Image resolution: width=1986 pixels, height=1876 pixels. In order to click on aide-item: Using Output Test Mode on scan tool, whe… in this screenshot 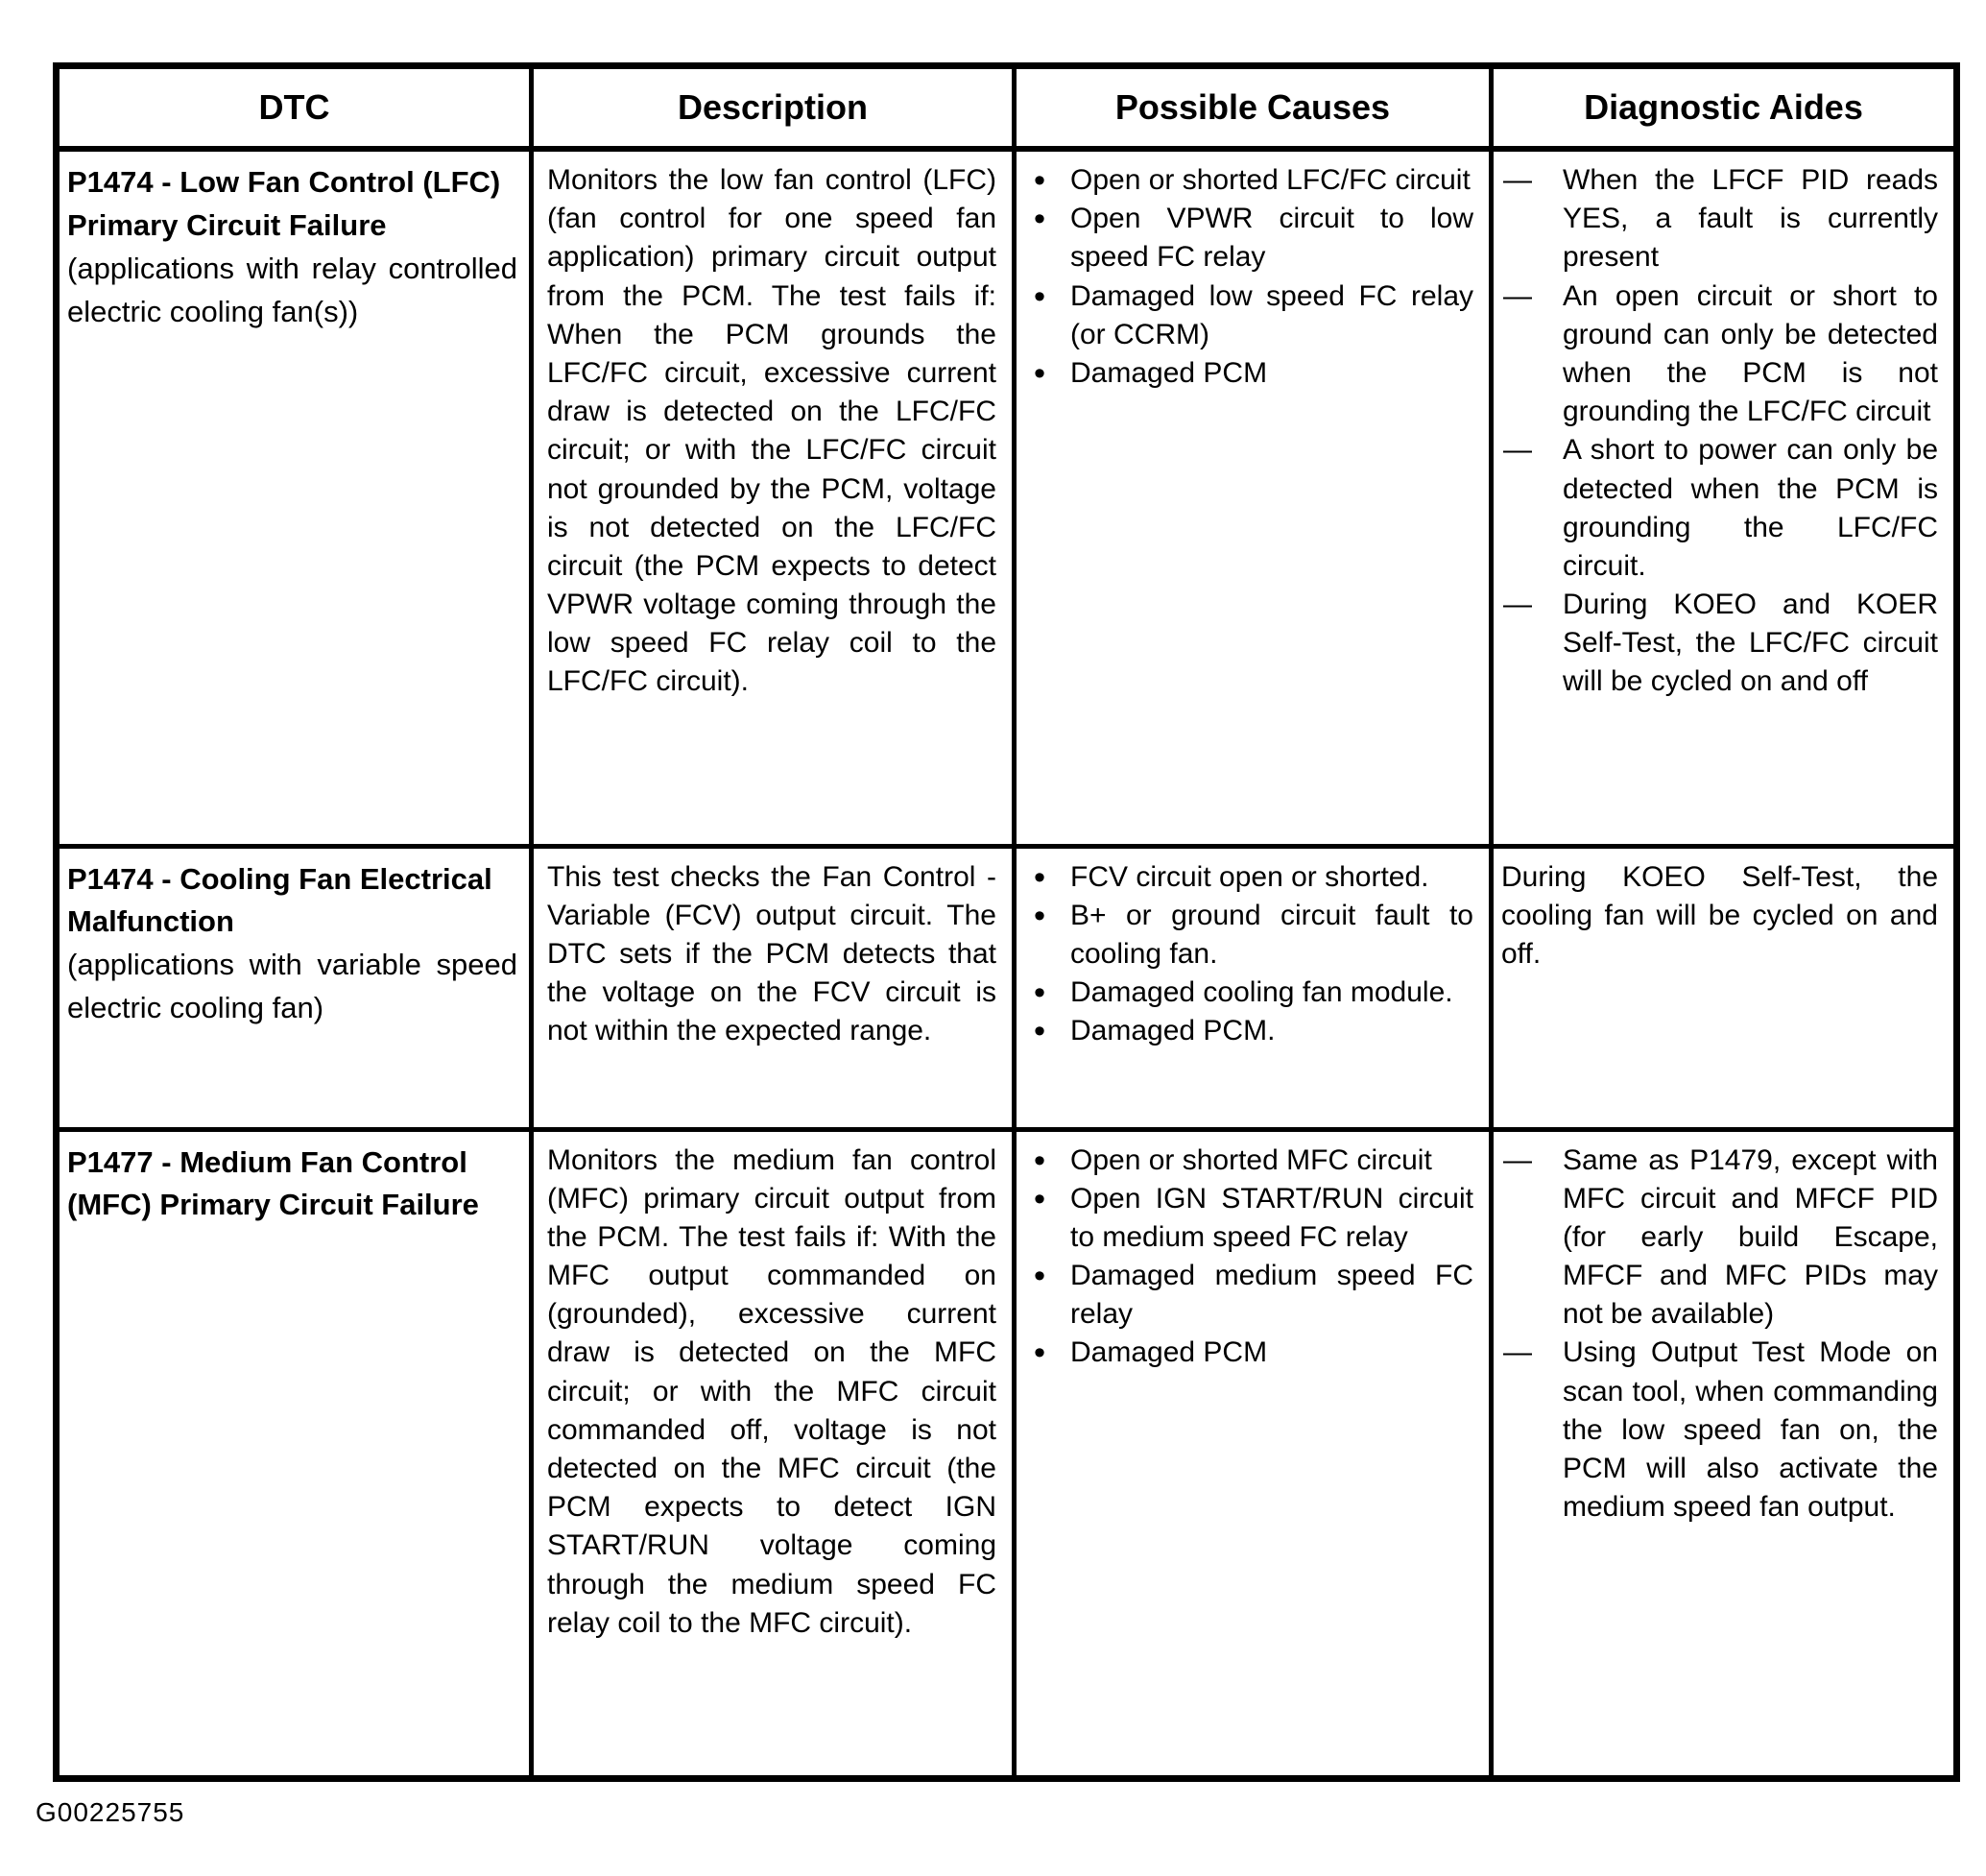, I will do `click(1720, 1430)`.